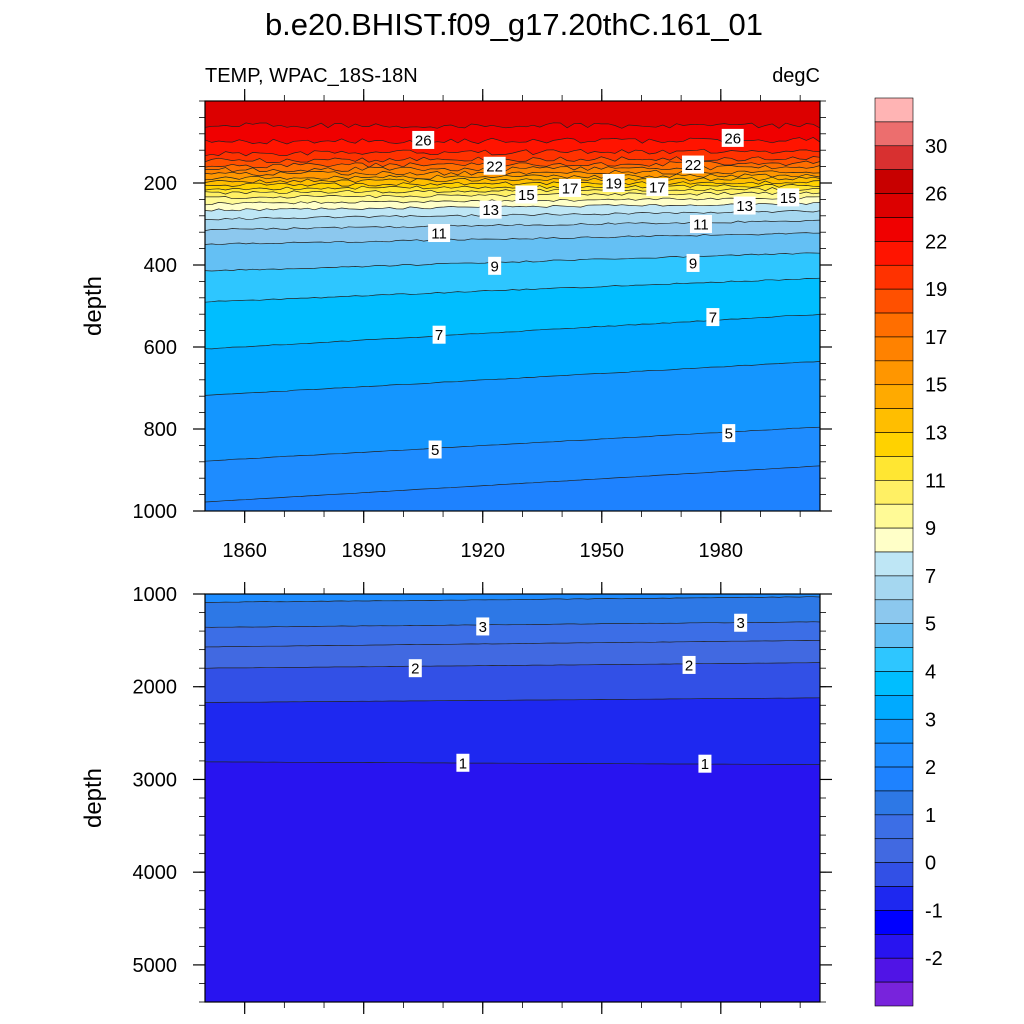  Describe the element at coordinates (930, 625) in the screenshot. I see `colorbar-label: 5` at that location.